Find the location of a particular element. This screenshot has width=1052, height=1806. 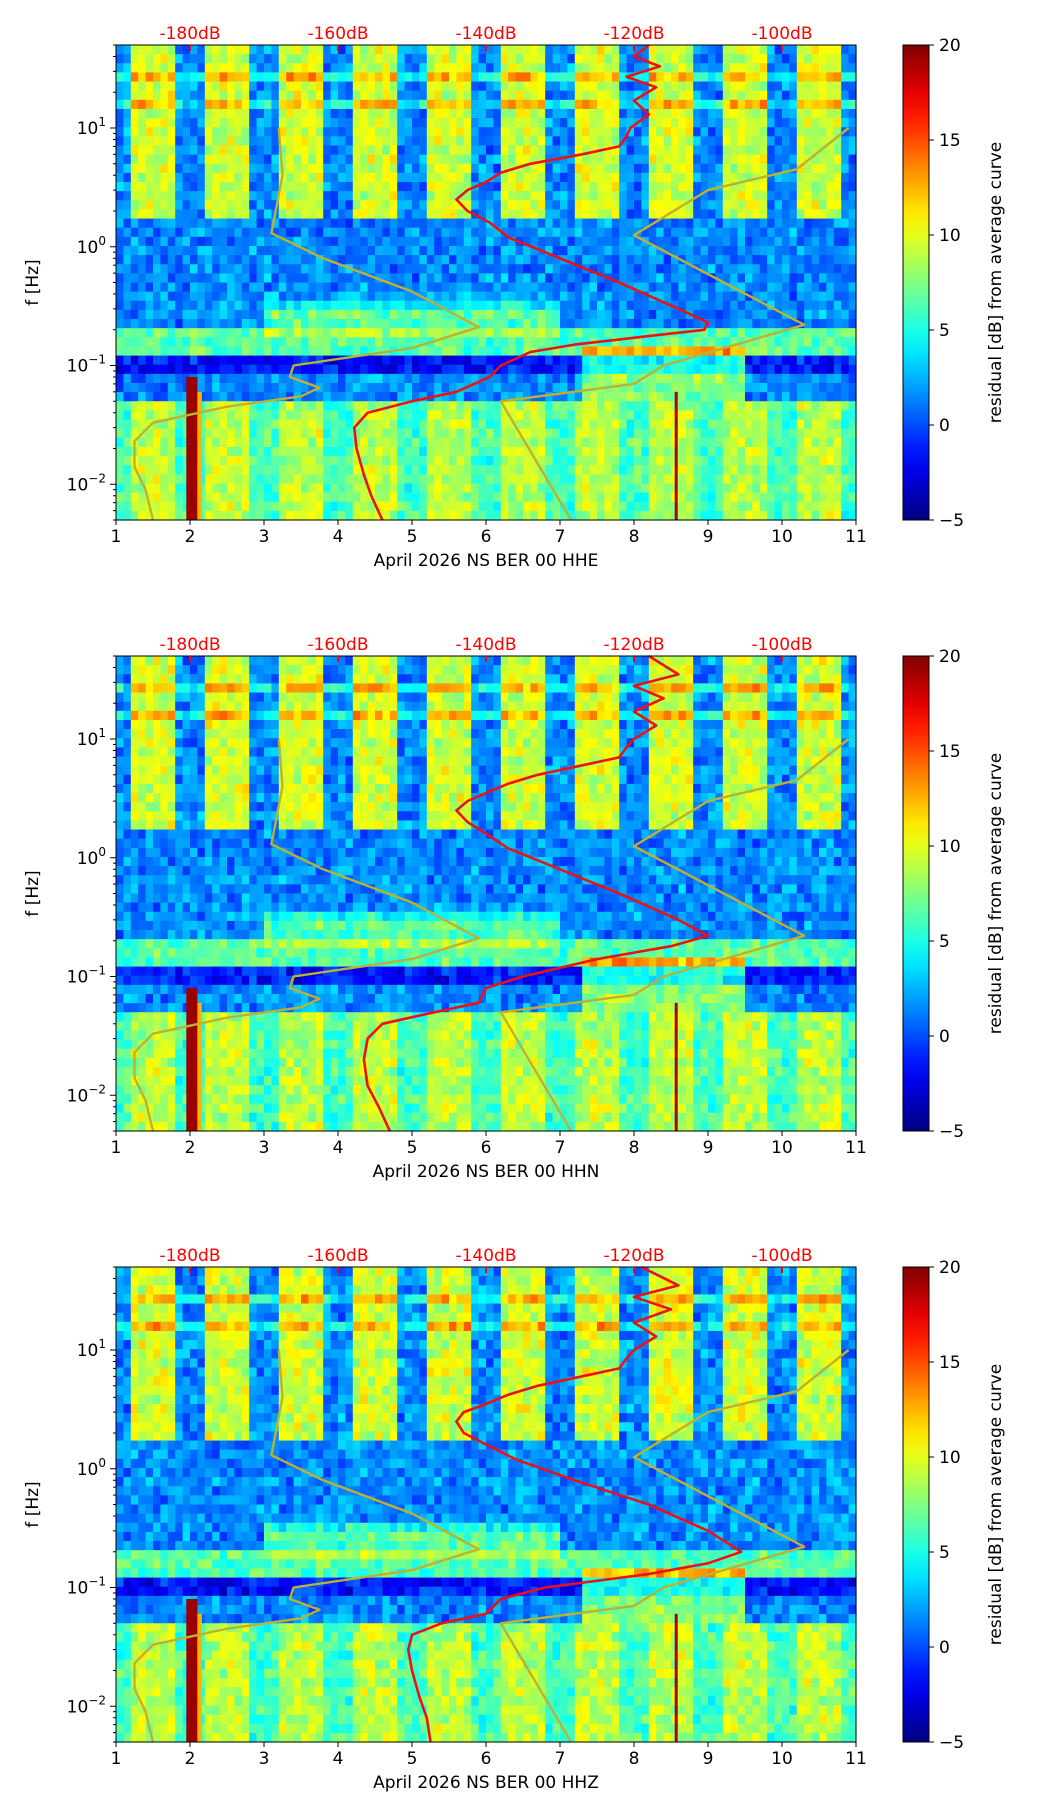

x-axis-label: April 2026 NS BER 00 HHZ is located at coordinates (486, 1783).